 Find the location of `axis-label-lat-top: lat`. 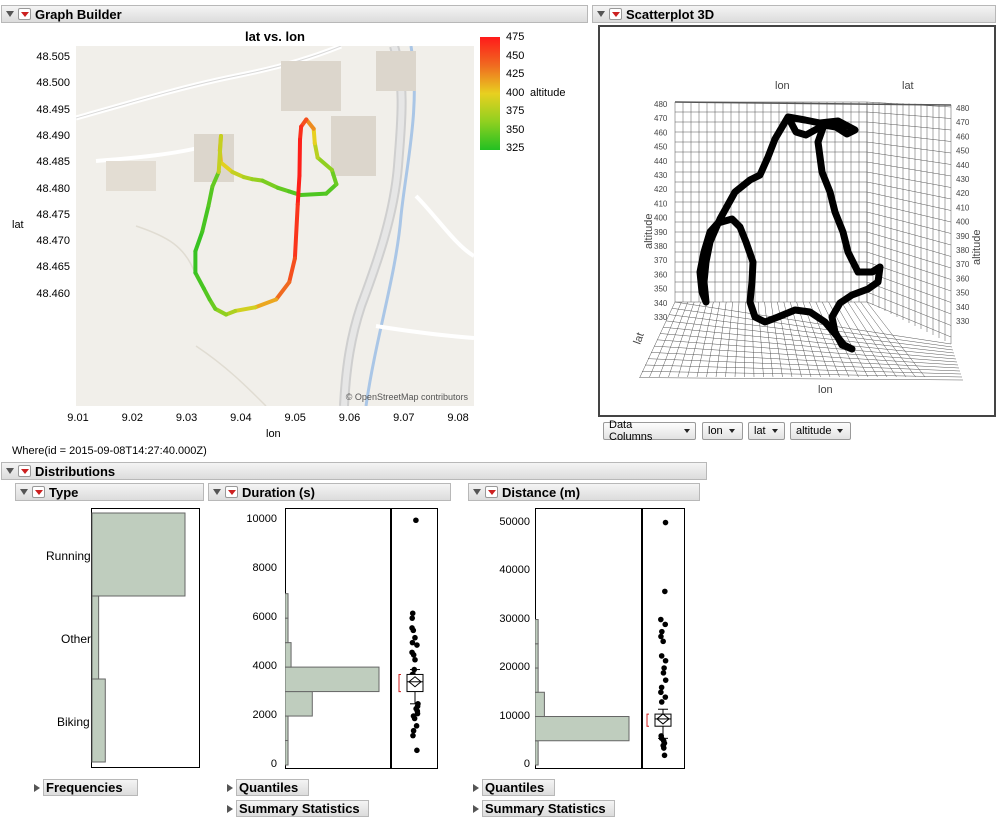

axis-label-lat-top: lat is located at coordinates (908, 86).